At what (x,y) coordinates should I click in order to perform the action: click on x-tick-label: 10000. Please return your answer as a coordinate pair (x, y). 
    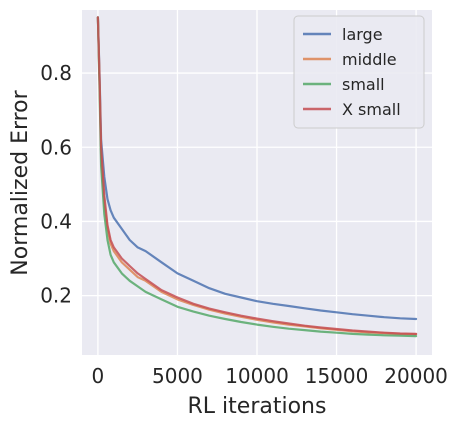
    Looking at the image, I should click on (257, 376).